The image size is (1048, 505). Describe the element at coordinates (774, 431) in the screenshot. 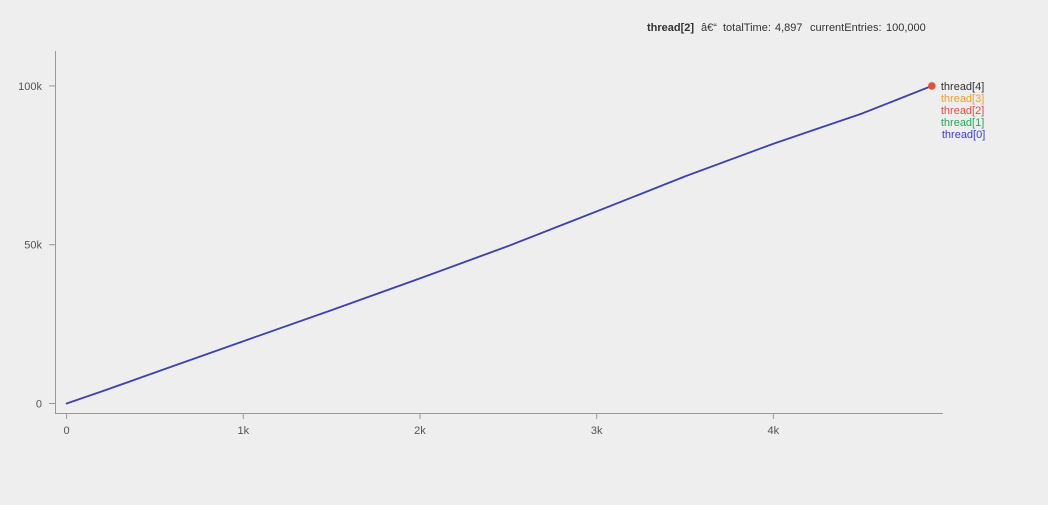

I see `x-tick-label: 4k` at that location.